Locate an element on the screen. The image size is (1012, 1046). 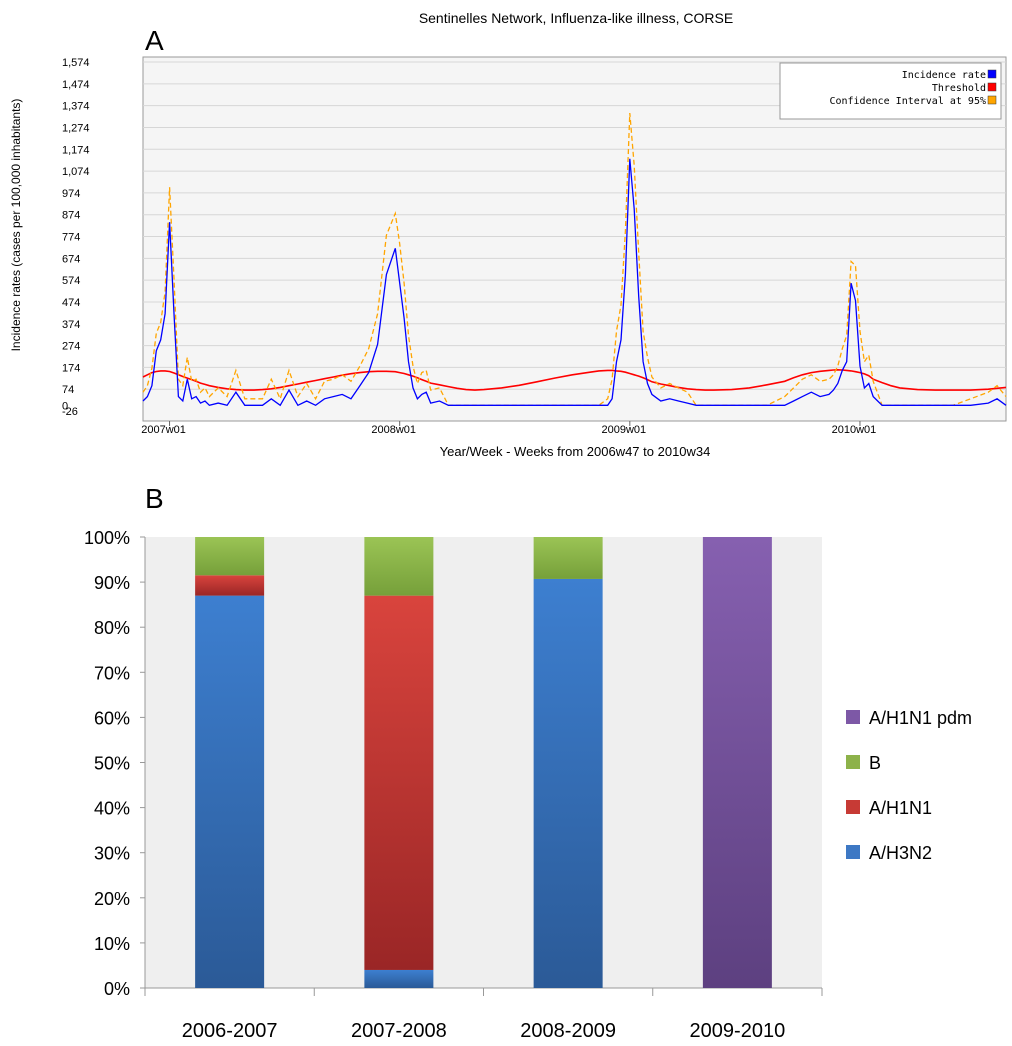
chart-a-x-tick-label: 2010w01 is located at coordinates (854, 430).